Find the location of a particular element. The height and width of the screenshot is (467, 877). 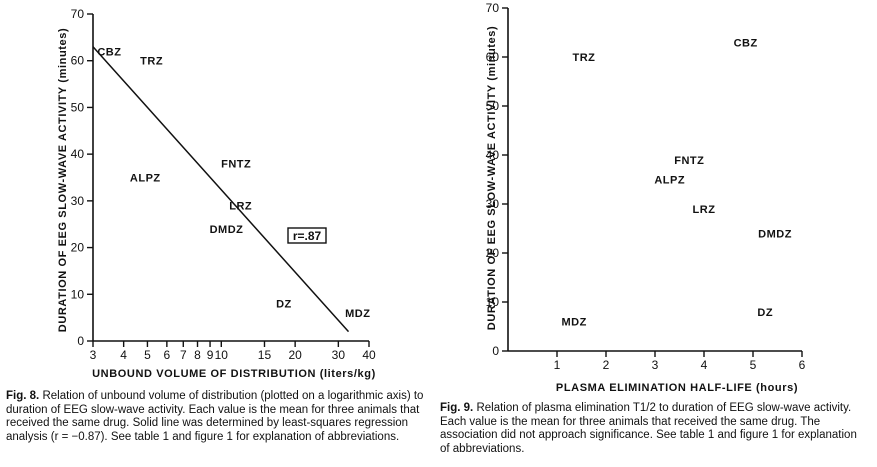

fig9-point-dmdz: DMDZ is located at coordinates (775, 234).